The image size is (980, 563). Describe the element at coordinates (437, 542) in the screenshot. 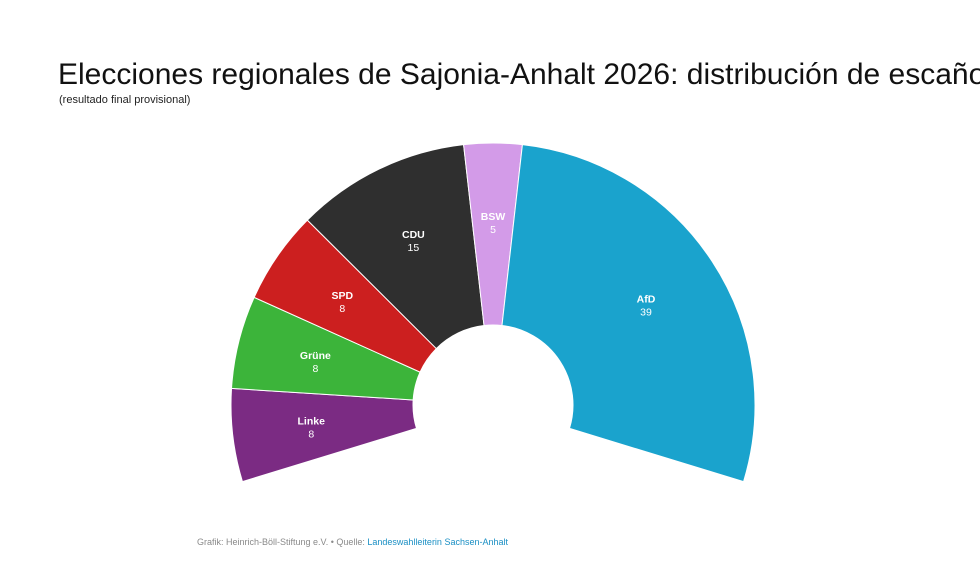

I see `source-link: Landeswahlleiterin Sachsen-Anhalt` at that location.